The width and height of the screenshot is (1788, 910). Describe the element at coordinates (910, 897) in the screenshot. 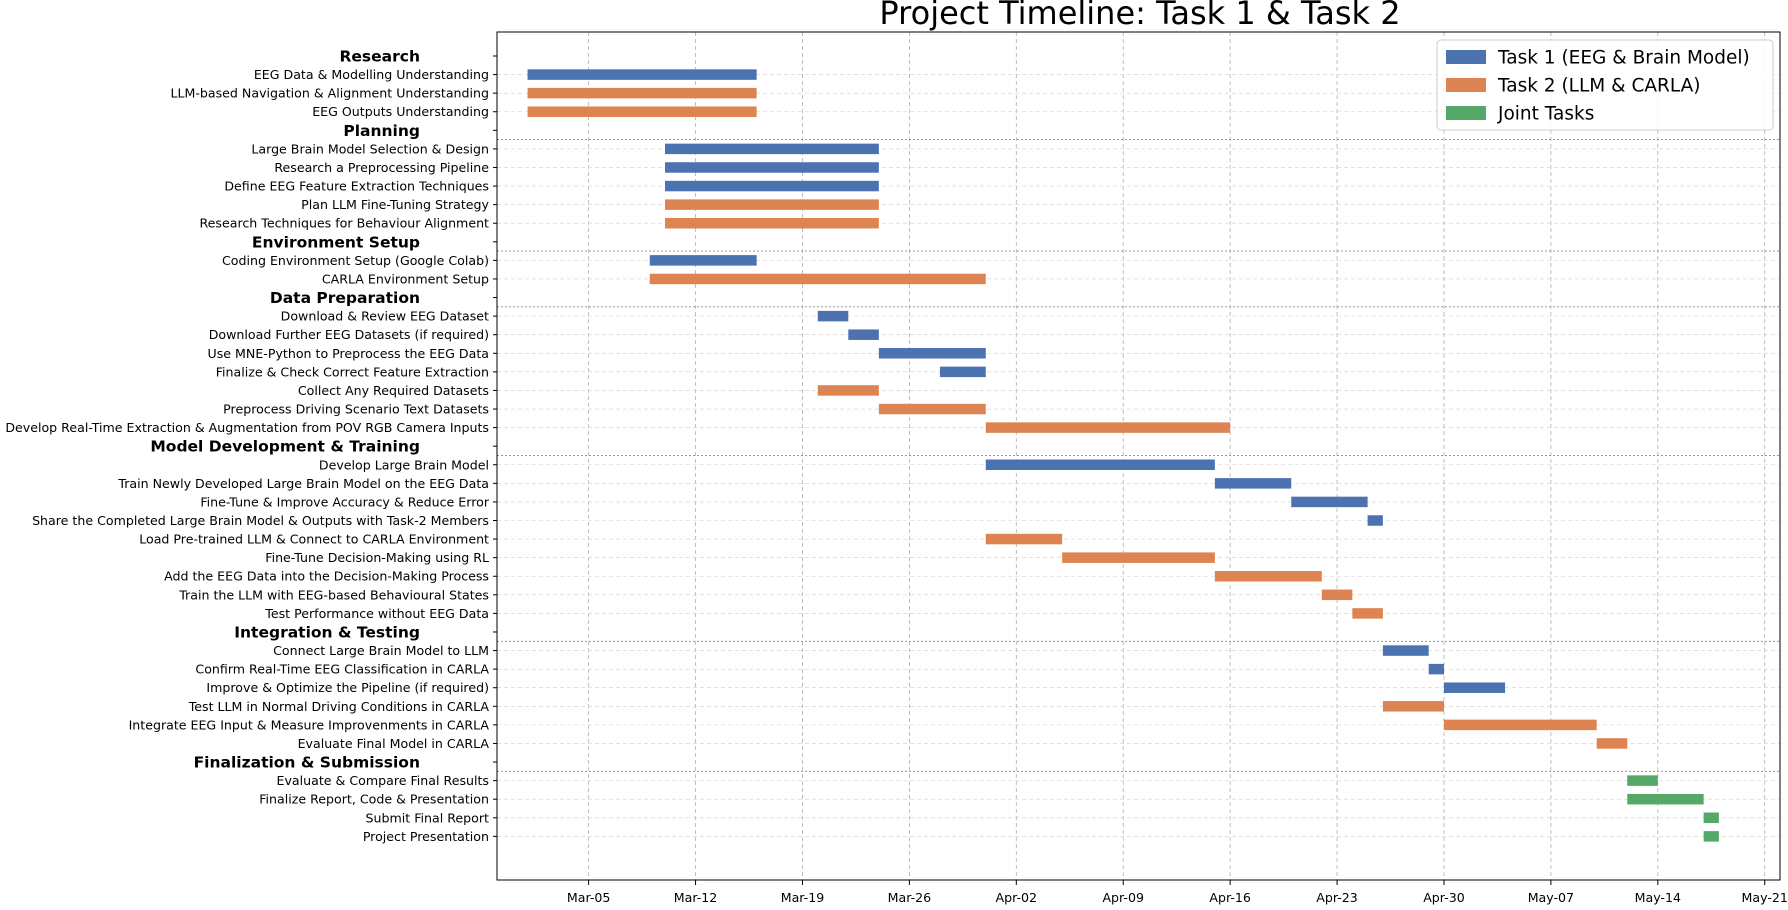

I see `x-tick-label: Mar-26` at that location.